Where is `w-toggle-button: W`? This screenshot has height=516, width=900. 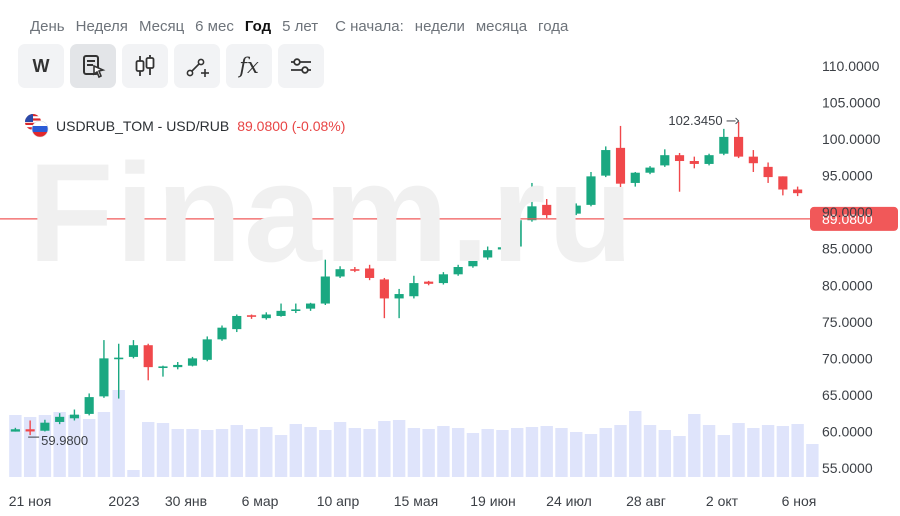
w-toggle-button: W is located at coordinates (41, 66).